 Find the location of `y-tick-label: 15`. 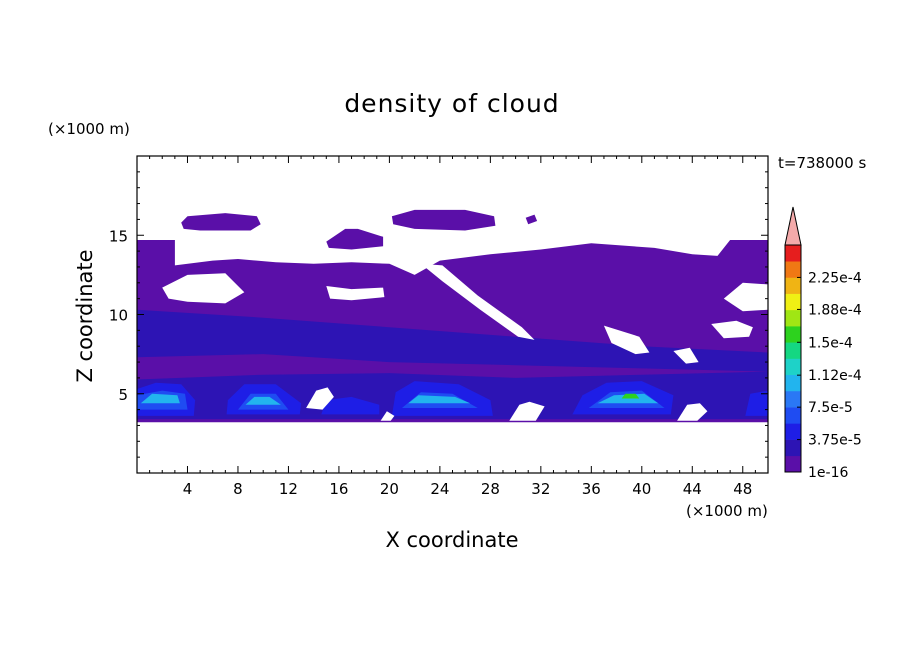

y-tick-label: 15 is located at coordinates (118, 236).